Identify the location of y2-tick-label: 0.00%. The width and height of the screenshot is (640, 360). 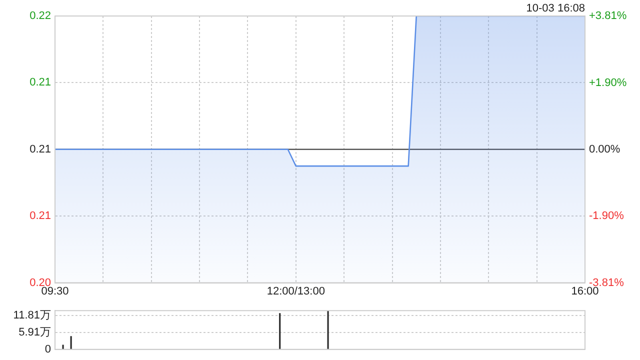
(604, 149).